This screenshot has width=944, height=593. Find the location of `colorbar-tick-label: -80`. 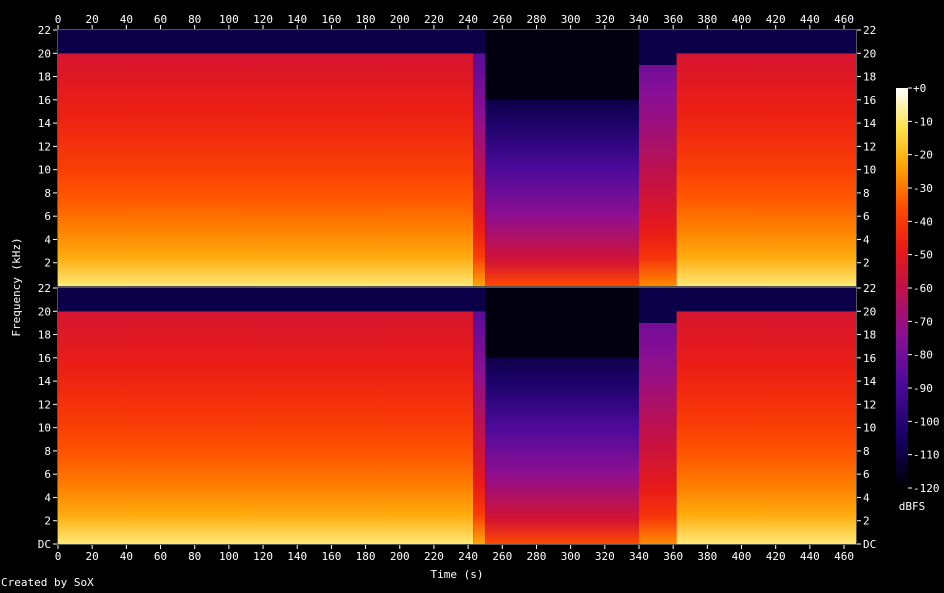

colorbar-tick-label: -80 is located at coordinates (923, 355).